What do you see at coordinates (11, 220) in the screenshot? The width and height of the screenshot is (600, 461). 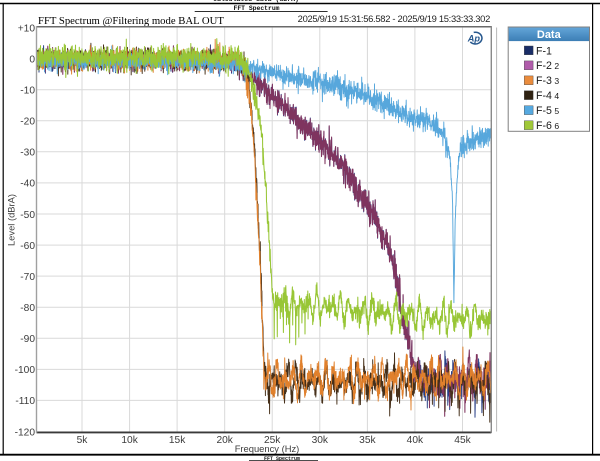 I see `svg-text: Level (dBrA)` at bounding box center [11, 220].